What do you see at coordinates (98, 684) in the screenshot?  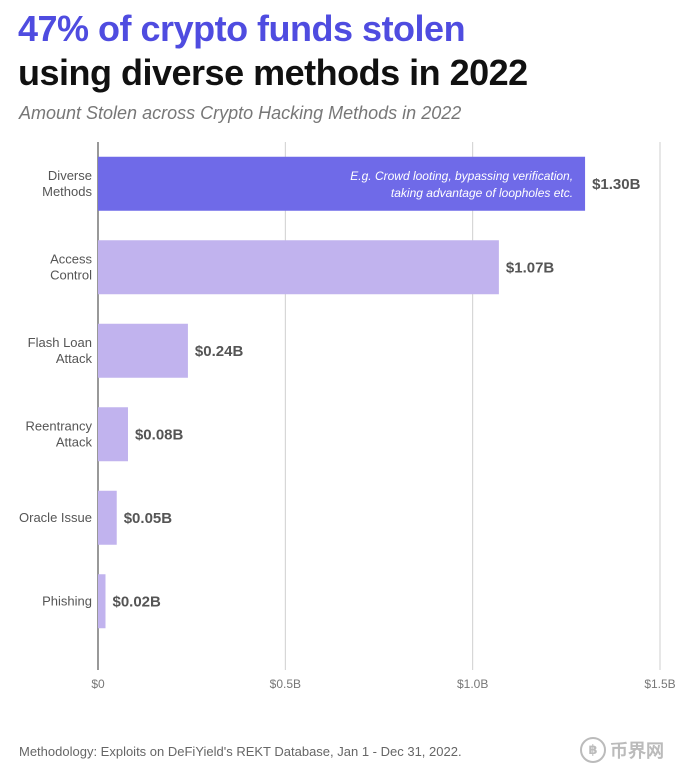 I see `x-tick-label: $0` at bounding box center [98, 684].